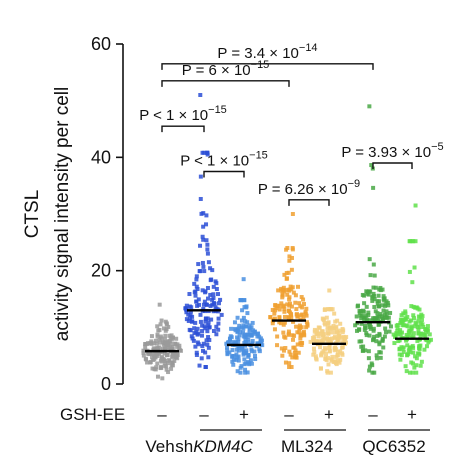 The height and width of the screenshot is (464, 474). I want to click on gsh-ee-label: GSH-EE, so click(92, 414).